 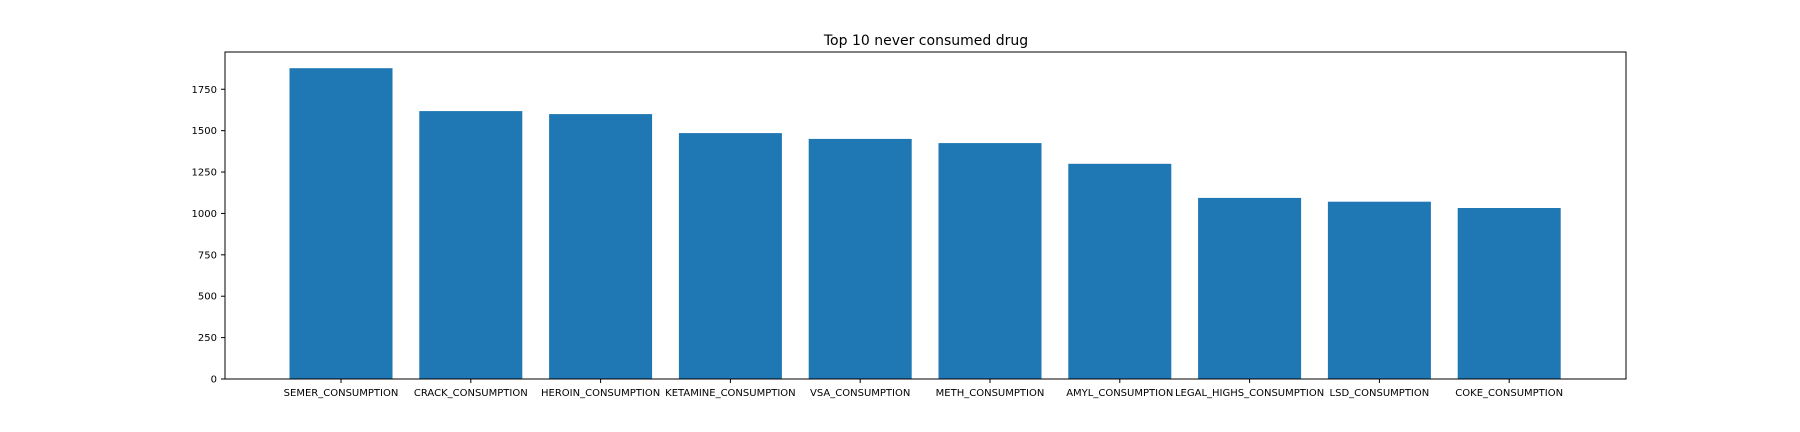 What do you see at coordinates (730, 393) in the screenshot?
I see `x-tick-label: KETAMINE_CONSUMPTION` at bounding box center [730, 393].